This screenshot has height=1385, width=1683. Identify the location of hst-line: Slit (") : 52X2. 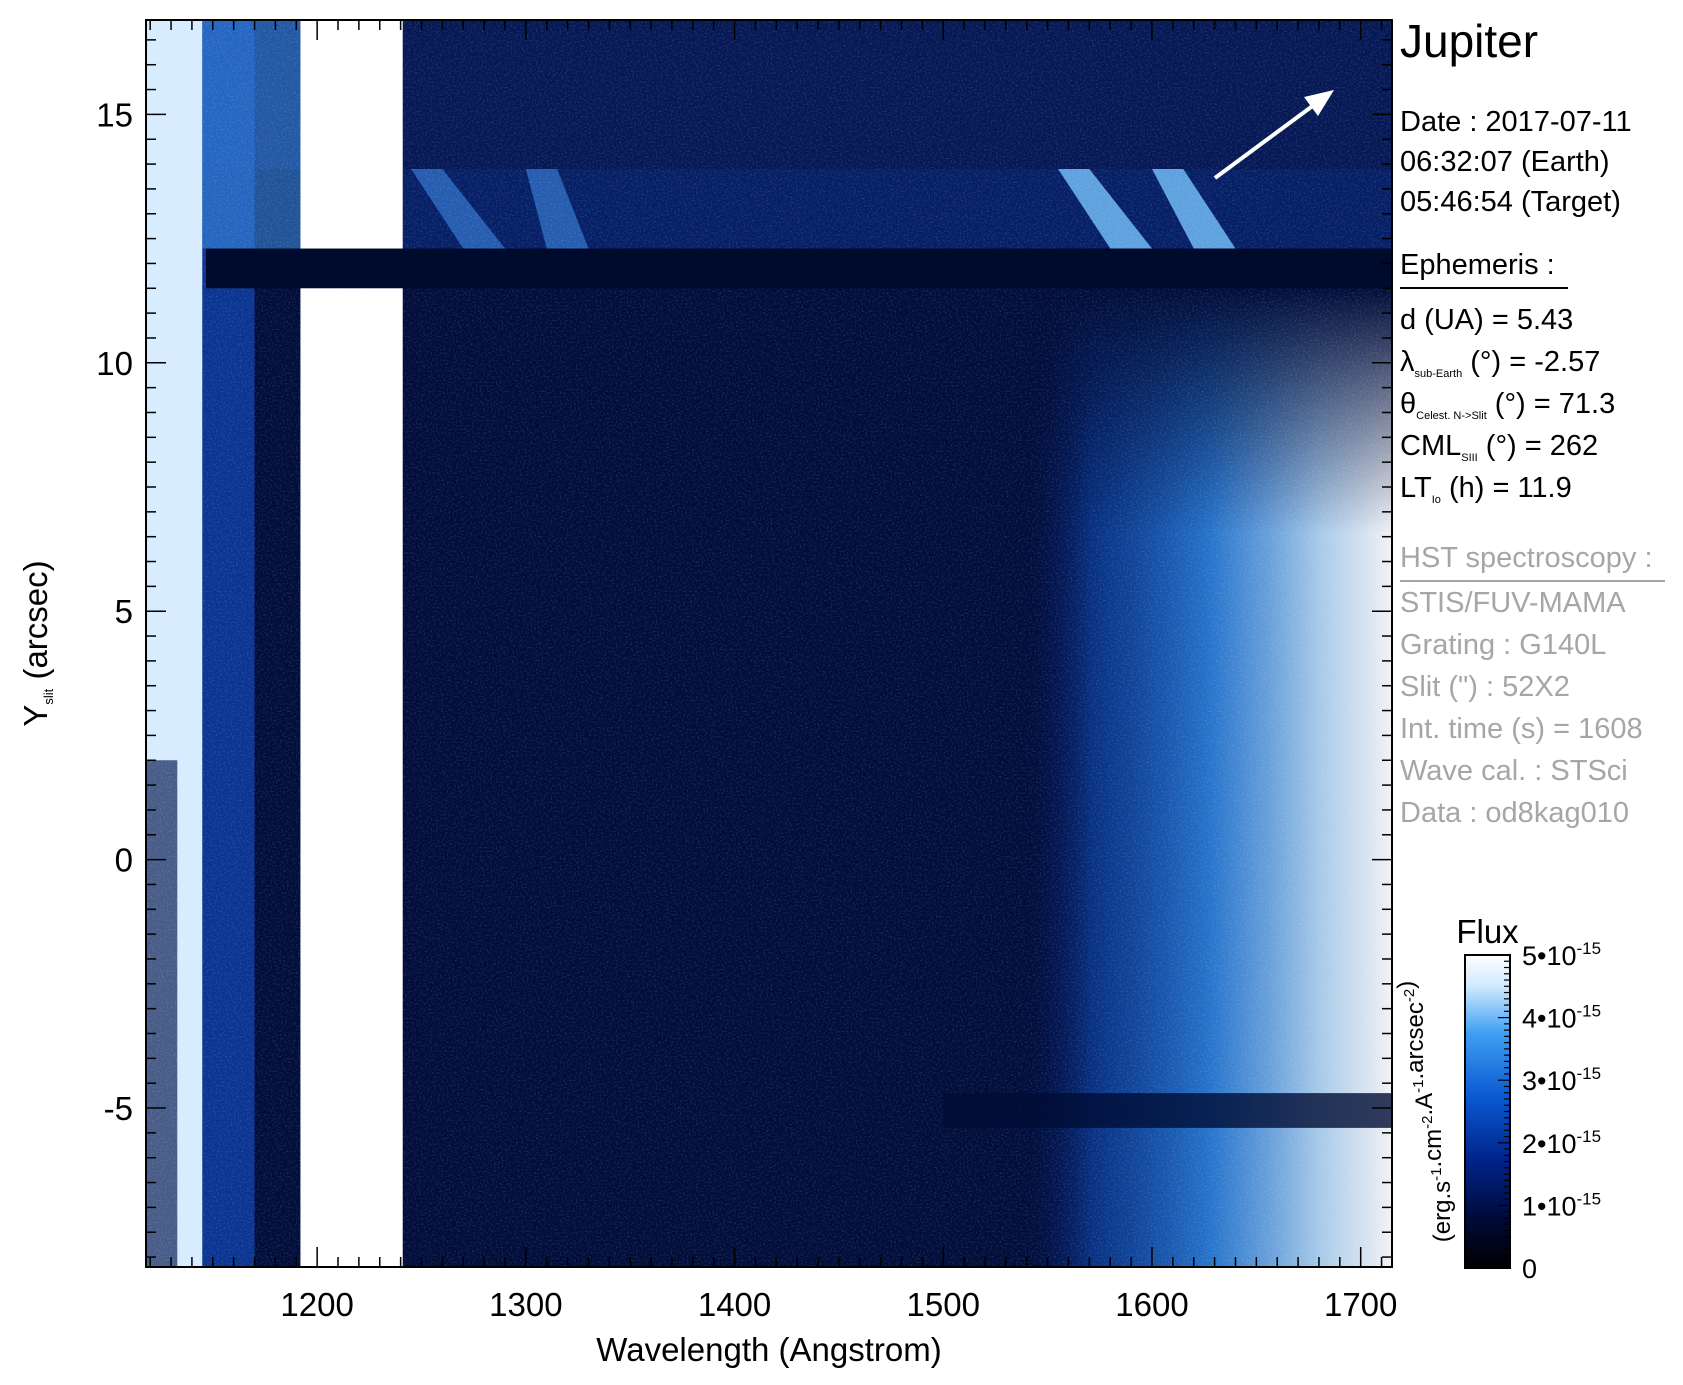
(1485, 687).